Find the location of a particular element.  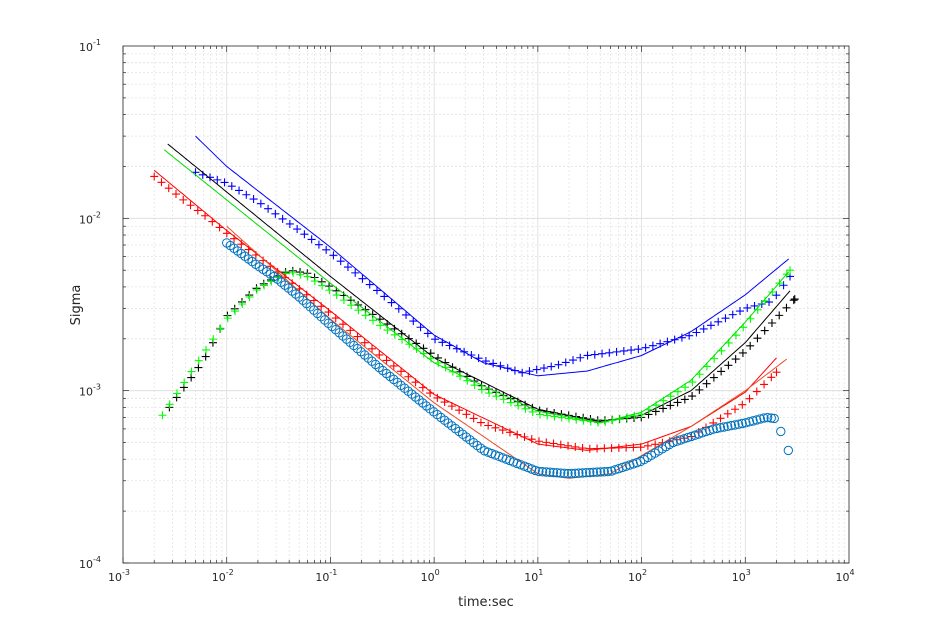

tick-label: 10⁻³ is located at coordinates (119, 576).